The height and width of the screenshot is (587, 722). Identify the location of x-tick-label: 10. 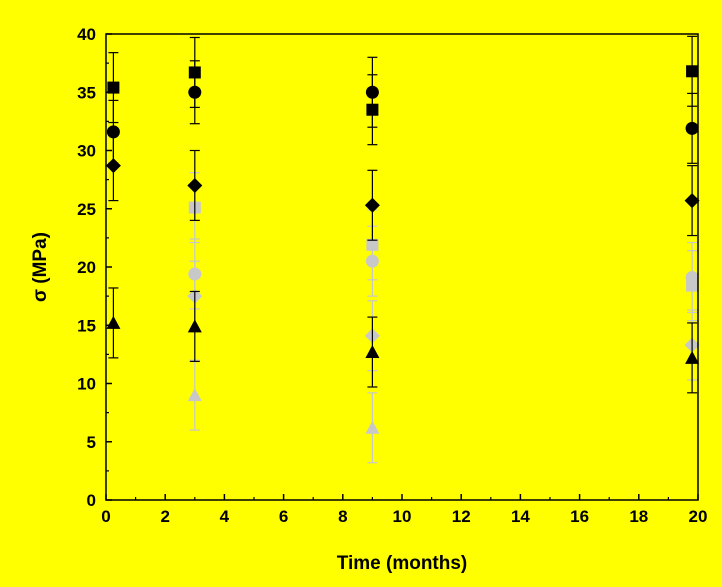
(402, 516).